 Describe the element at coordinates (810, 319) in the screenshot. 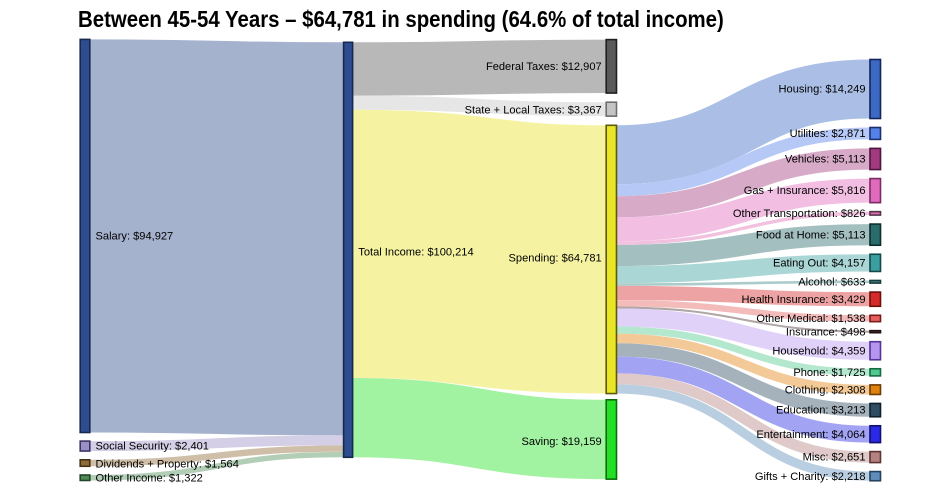

I see `svg-text: Other Medical: $1,538` at that location.